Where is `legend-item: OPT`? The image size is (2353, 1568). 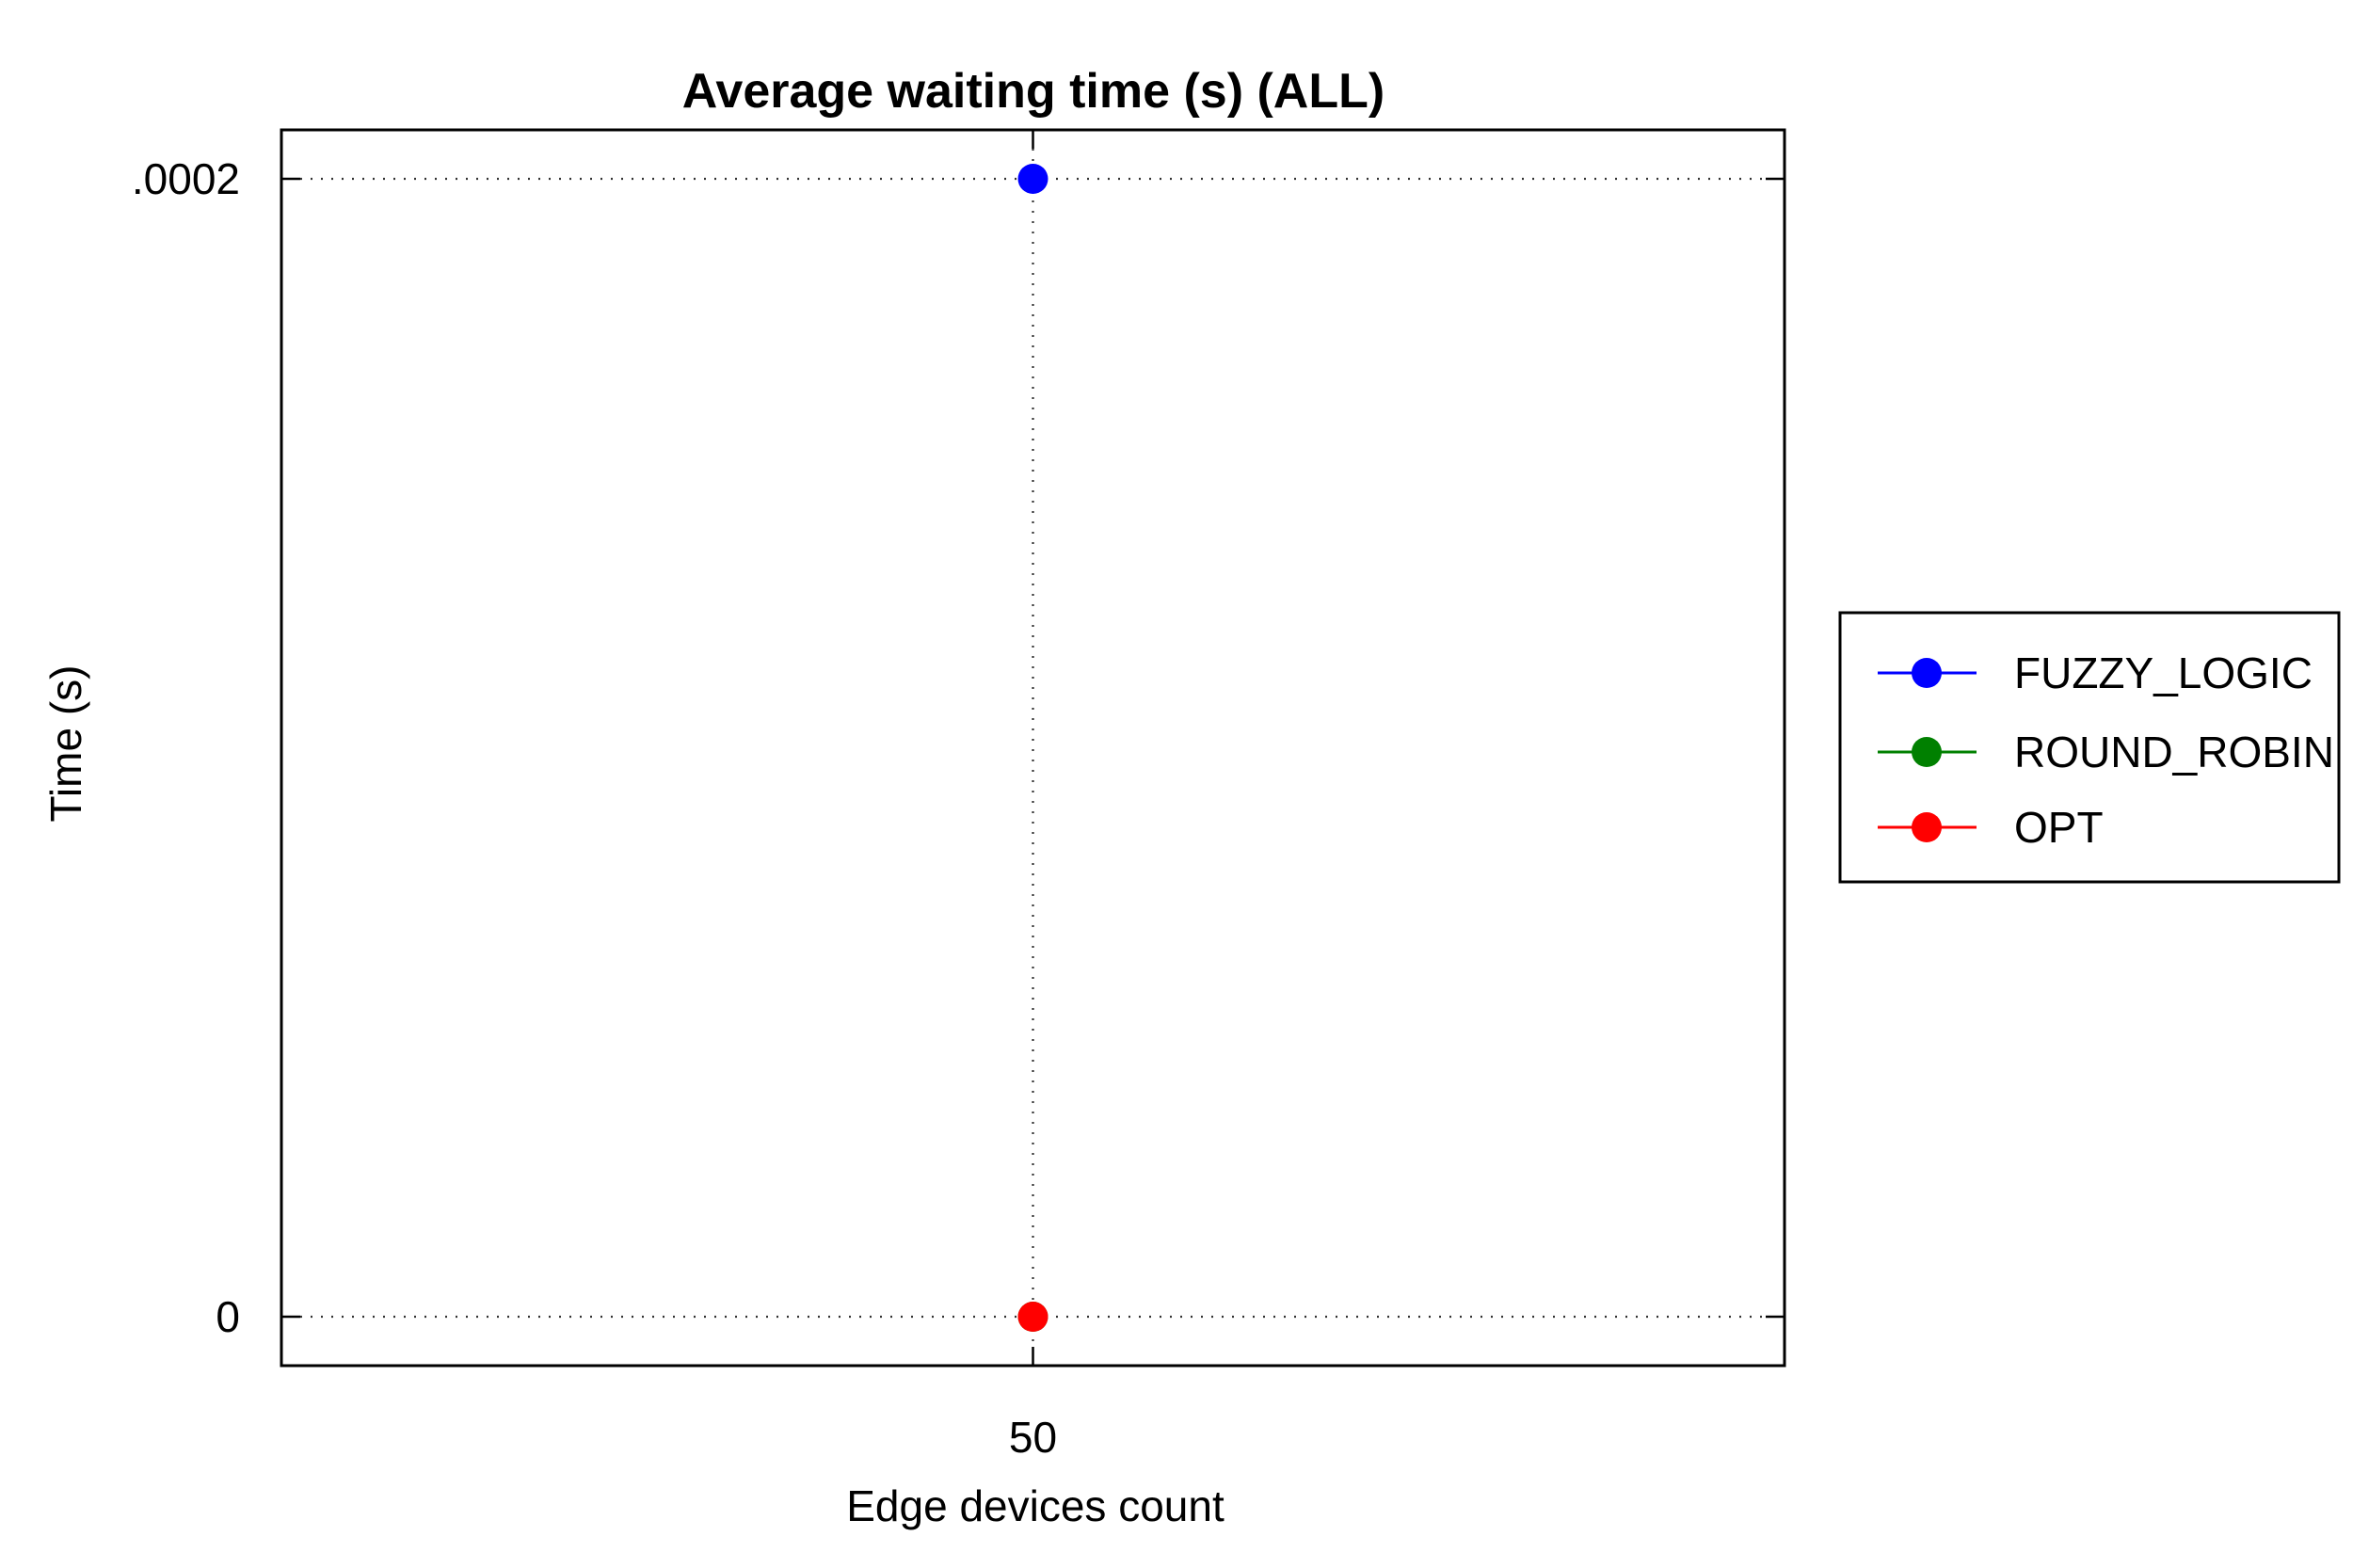
legend-item: OPT is located at coordinates (1991, 827).